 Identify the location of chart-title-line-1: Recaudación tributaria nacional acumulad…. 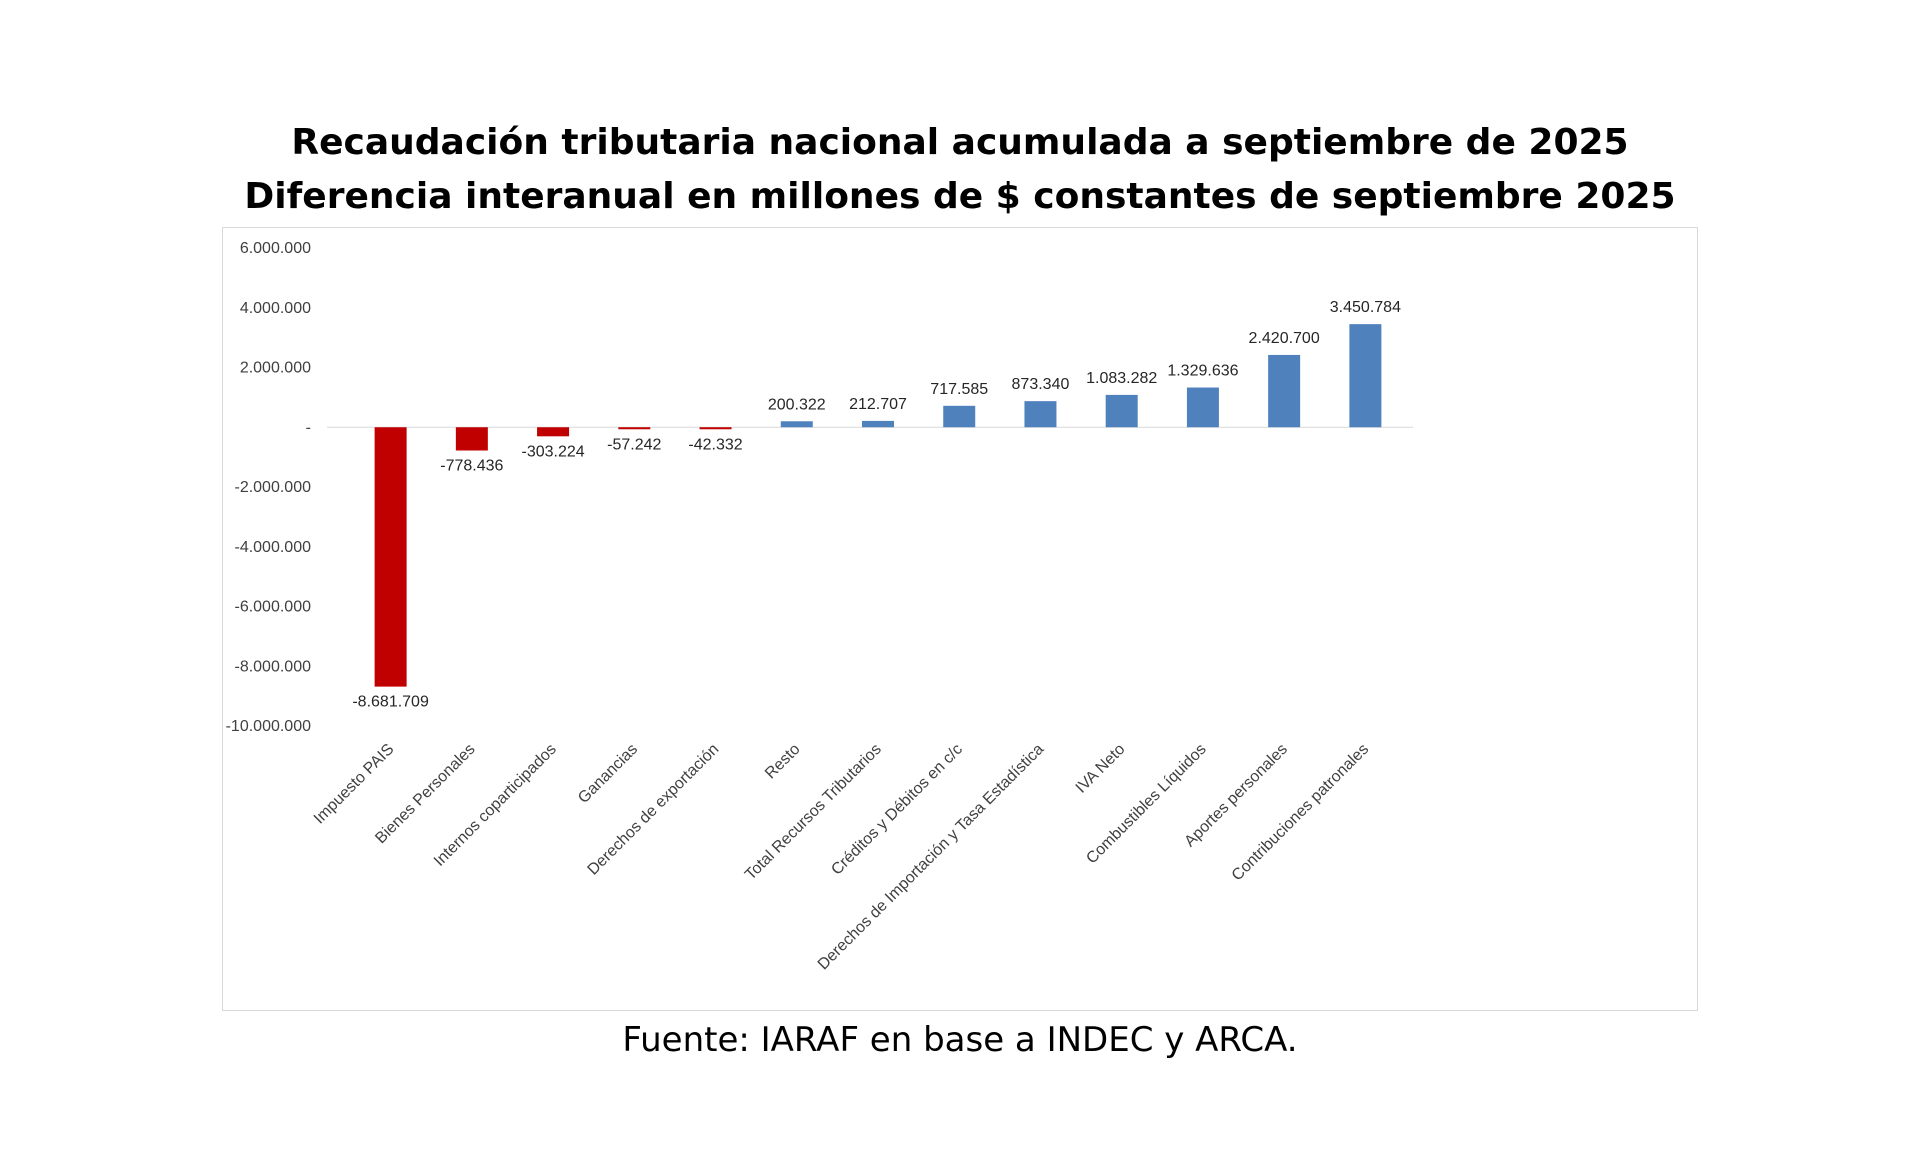
(960, 142).